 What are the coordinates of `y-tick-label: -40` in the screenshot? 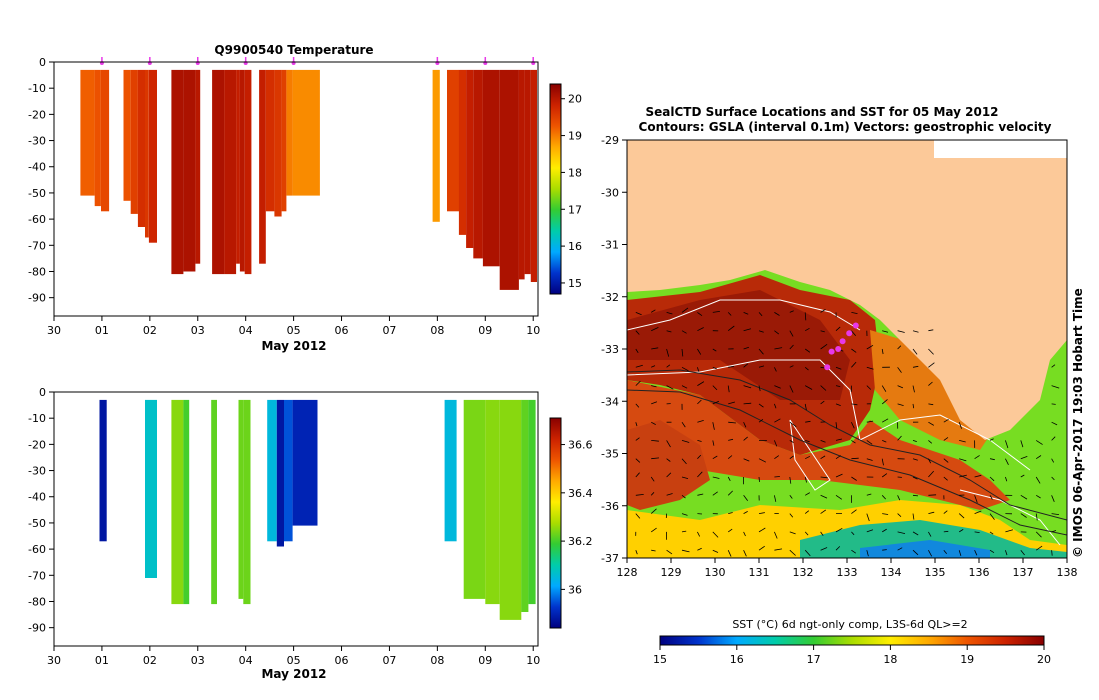 It's located at (37, 167).